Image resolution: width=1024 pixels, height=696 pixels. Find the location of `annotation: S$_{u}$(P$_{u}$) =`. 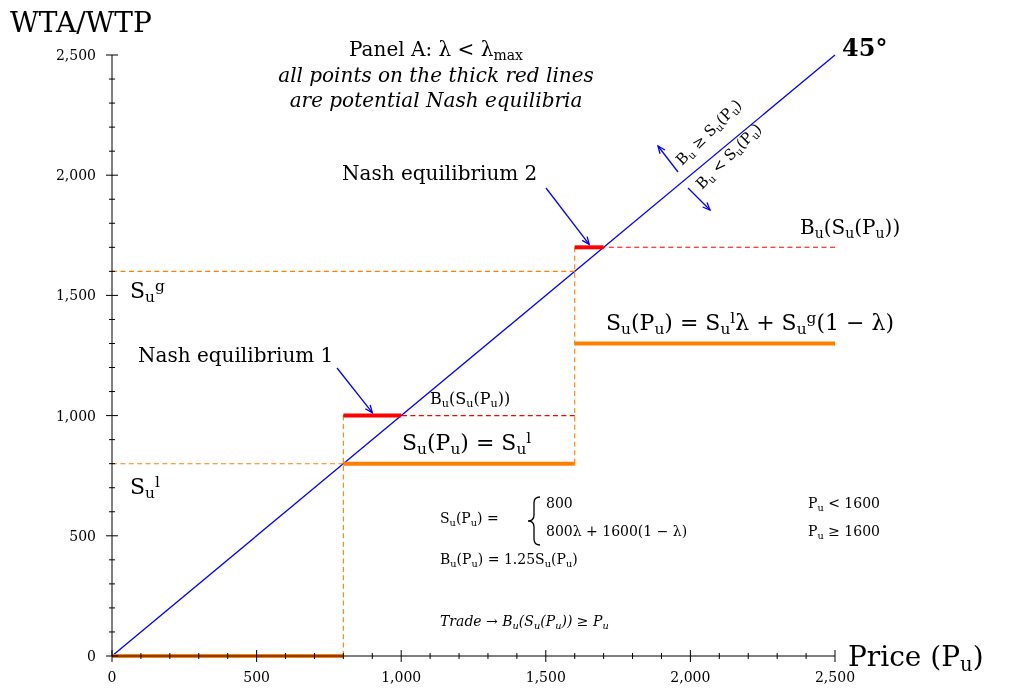

annotation: S$_{u}$(P$_{u}$) = is located at coordinates (469, 519).